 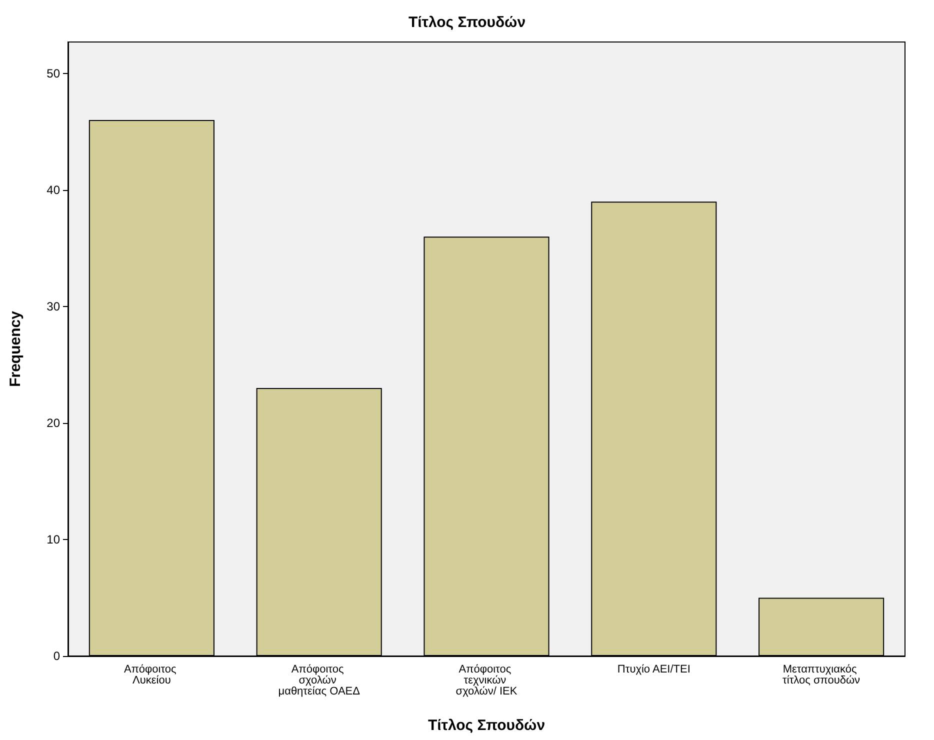 I want to click on x-tick-label: Μεταπτυχιακός τίτλος σπουδών, so click(x=821, y=675).